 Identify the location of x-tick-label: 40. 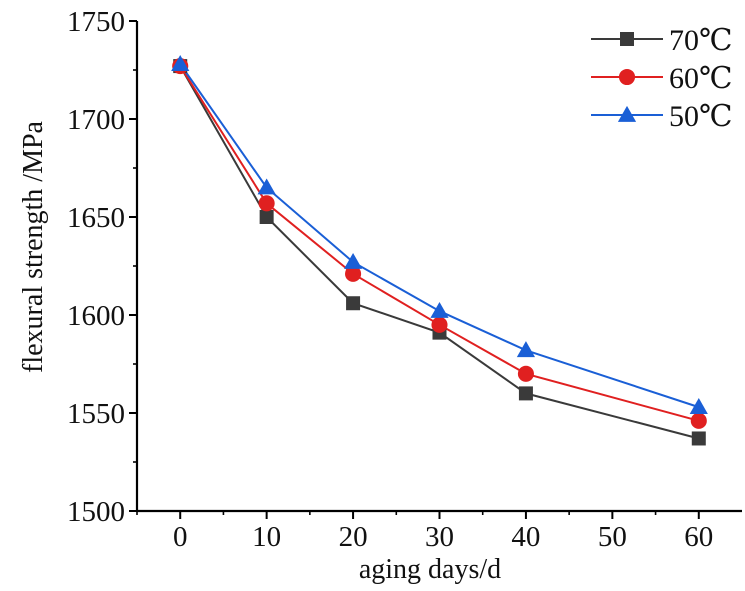
(525, 537).